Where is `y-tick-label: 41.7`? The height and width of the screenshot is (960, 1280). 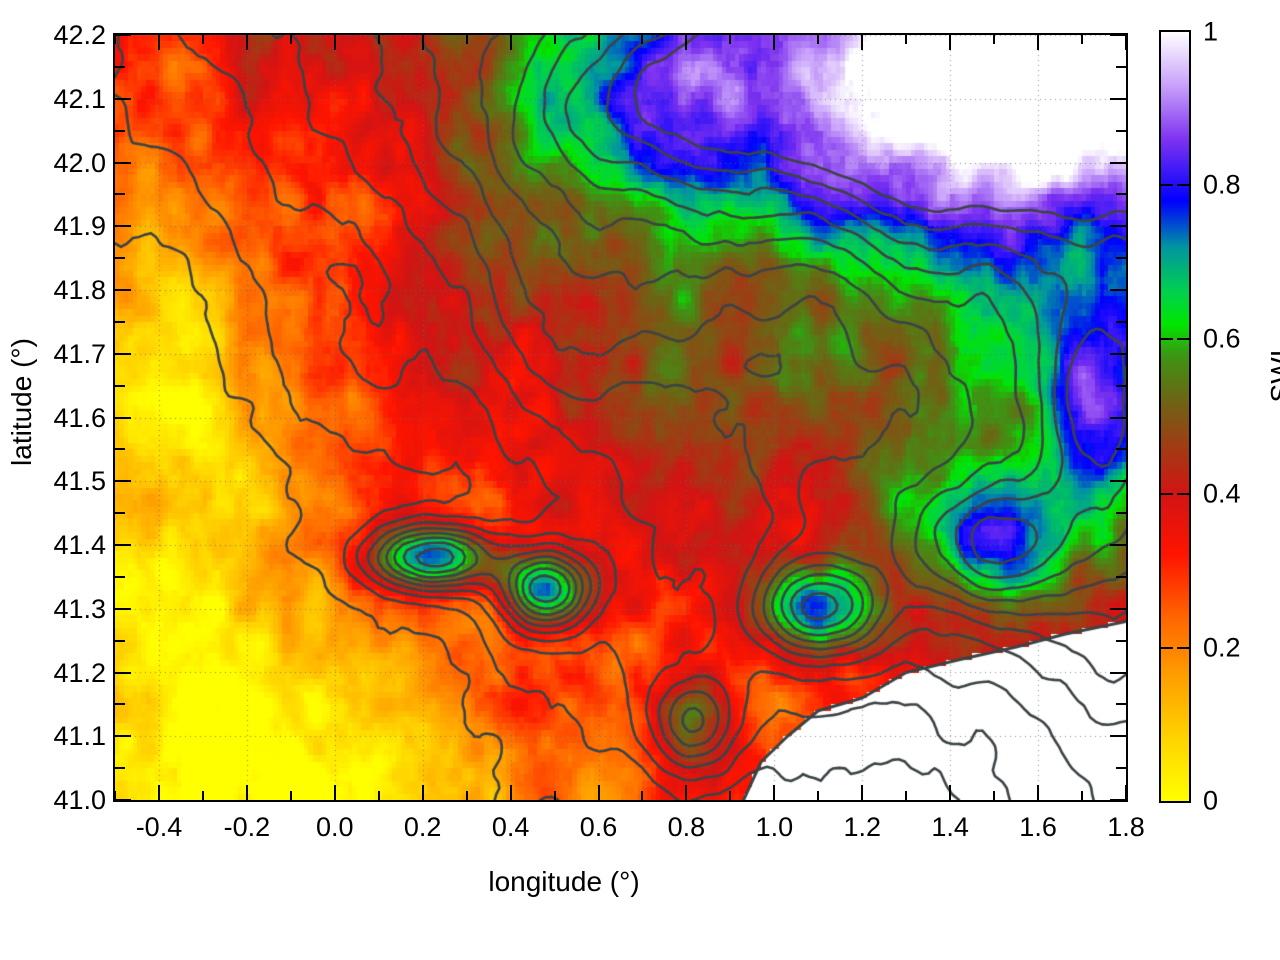
y-tick-label: 41.7 is located at coordinates (79, 353).